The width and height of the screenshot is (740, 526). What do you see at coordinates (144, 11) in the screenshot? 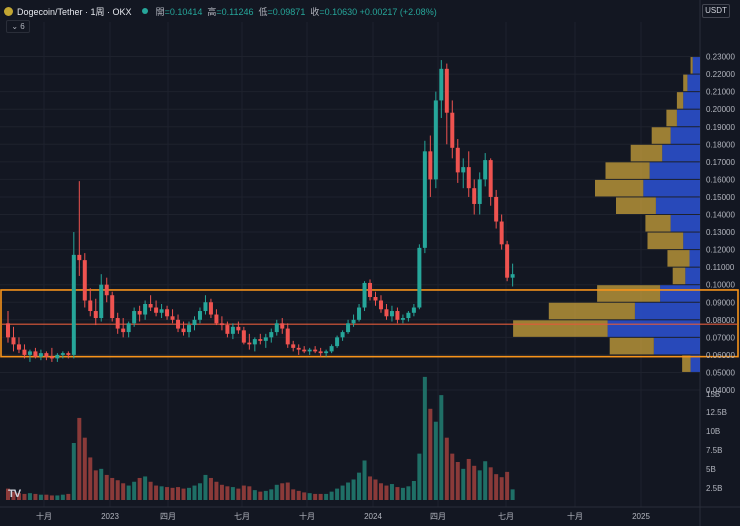
I see `market-status-icon` at bounding box center [144, 11].